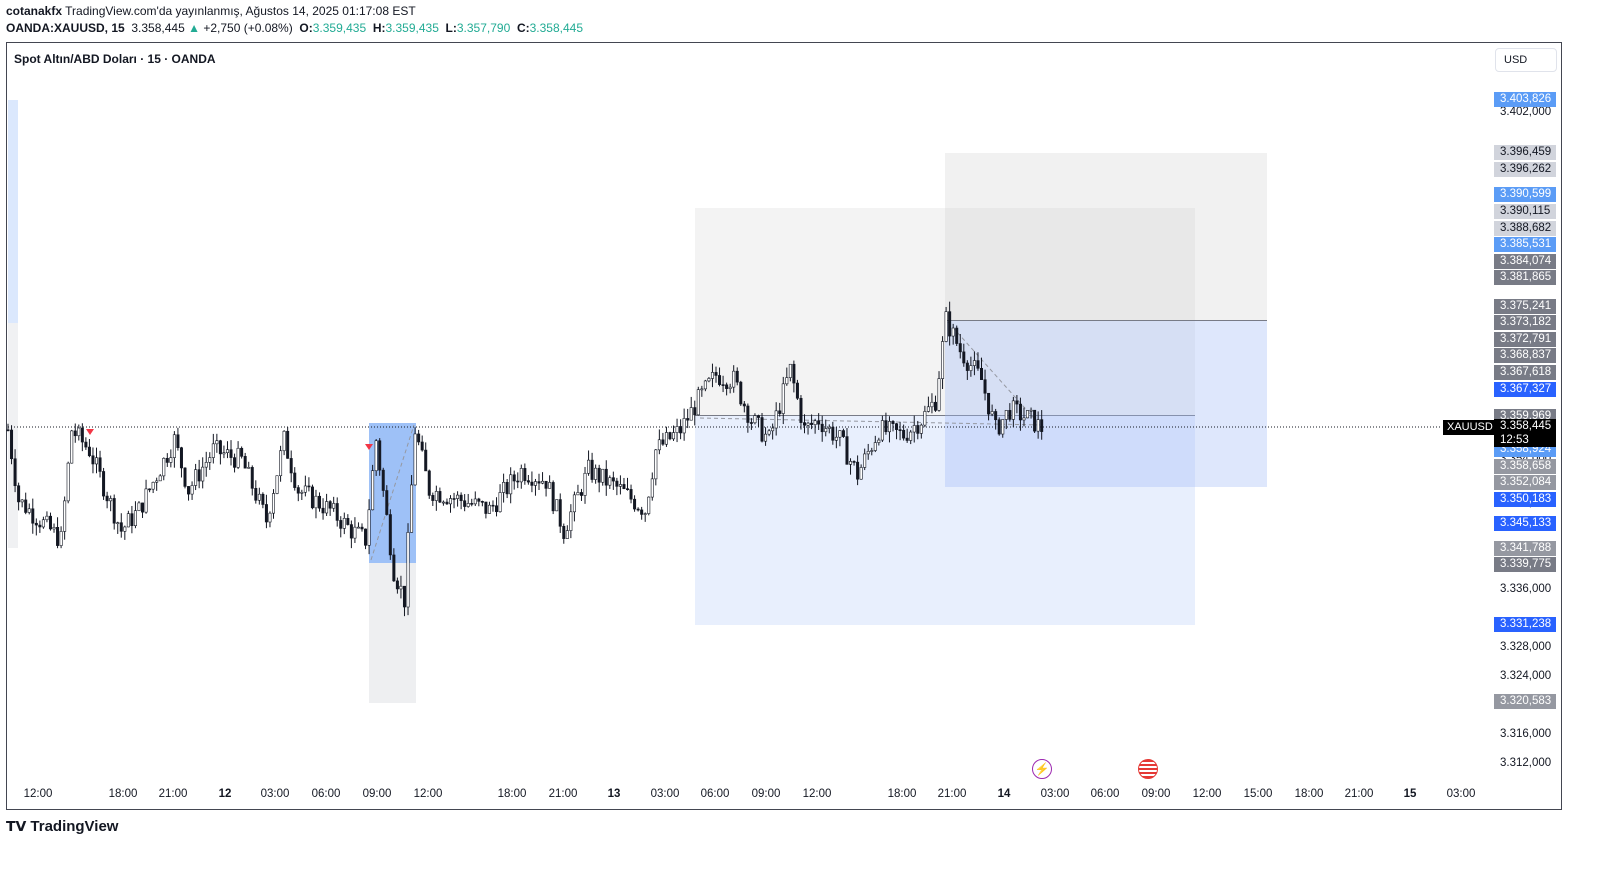  Describe the element at coordinates (62, 826) in the screenshot. I see `tradingview-logo: 𝗧𝗩 TradingView` at that location.